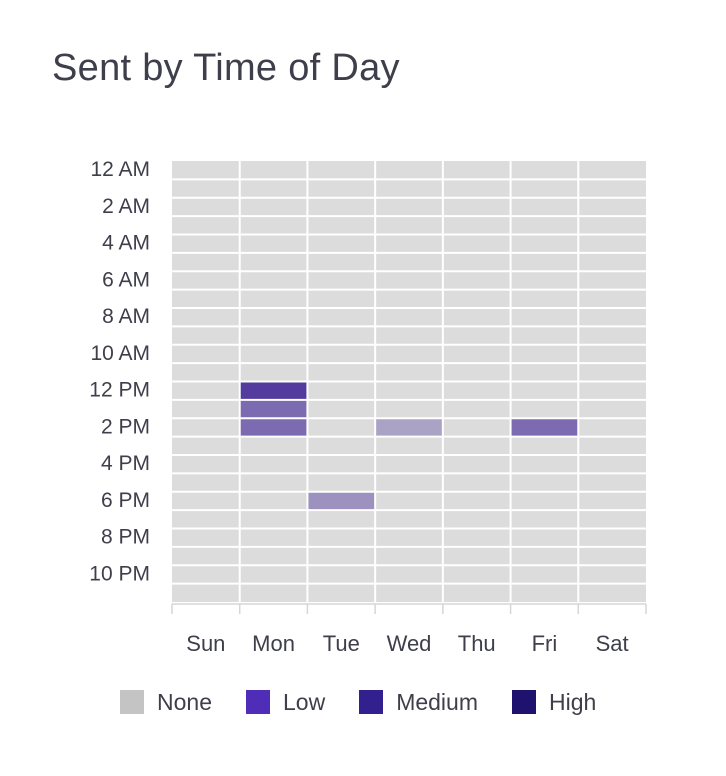  Describe the element at coordinates (273, 409) in the screenshot. I see `heatmap-cell-mon-1pm` at that location.